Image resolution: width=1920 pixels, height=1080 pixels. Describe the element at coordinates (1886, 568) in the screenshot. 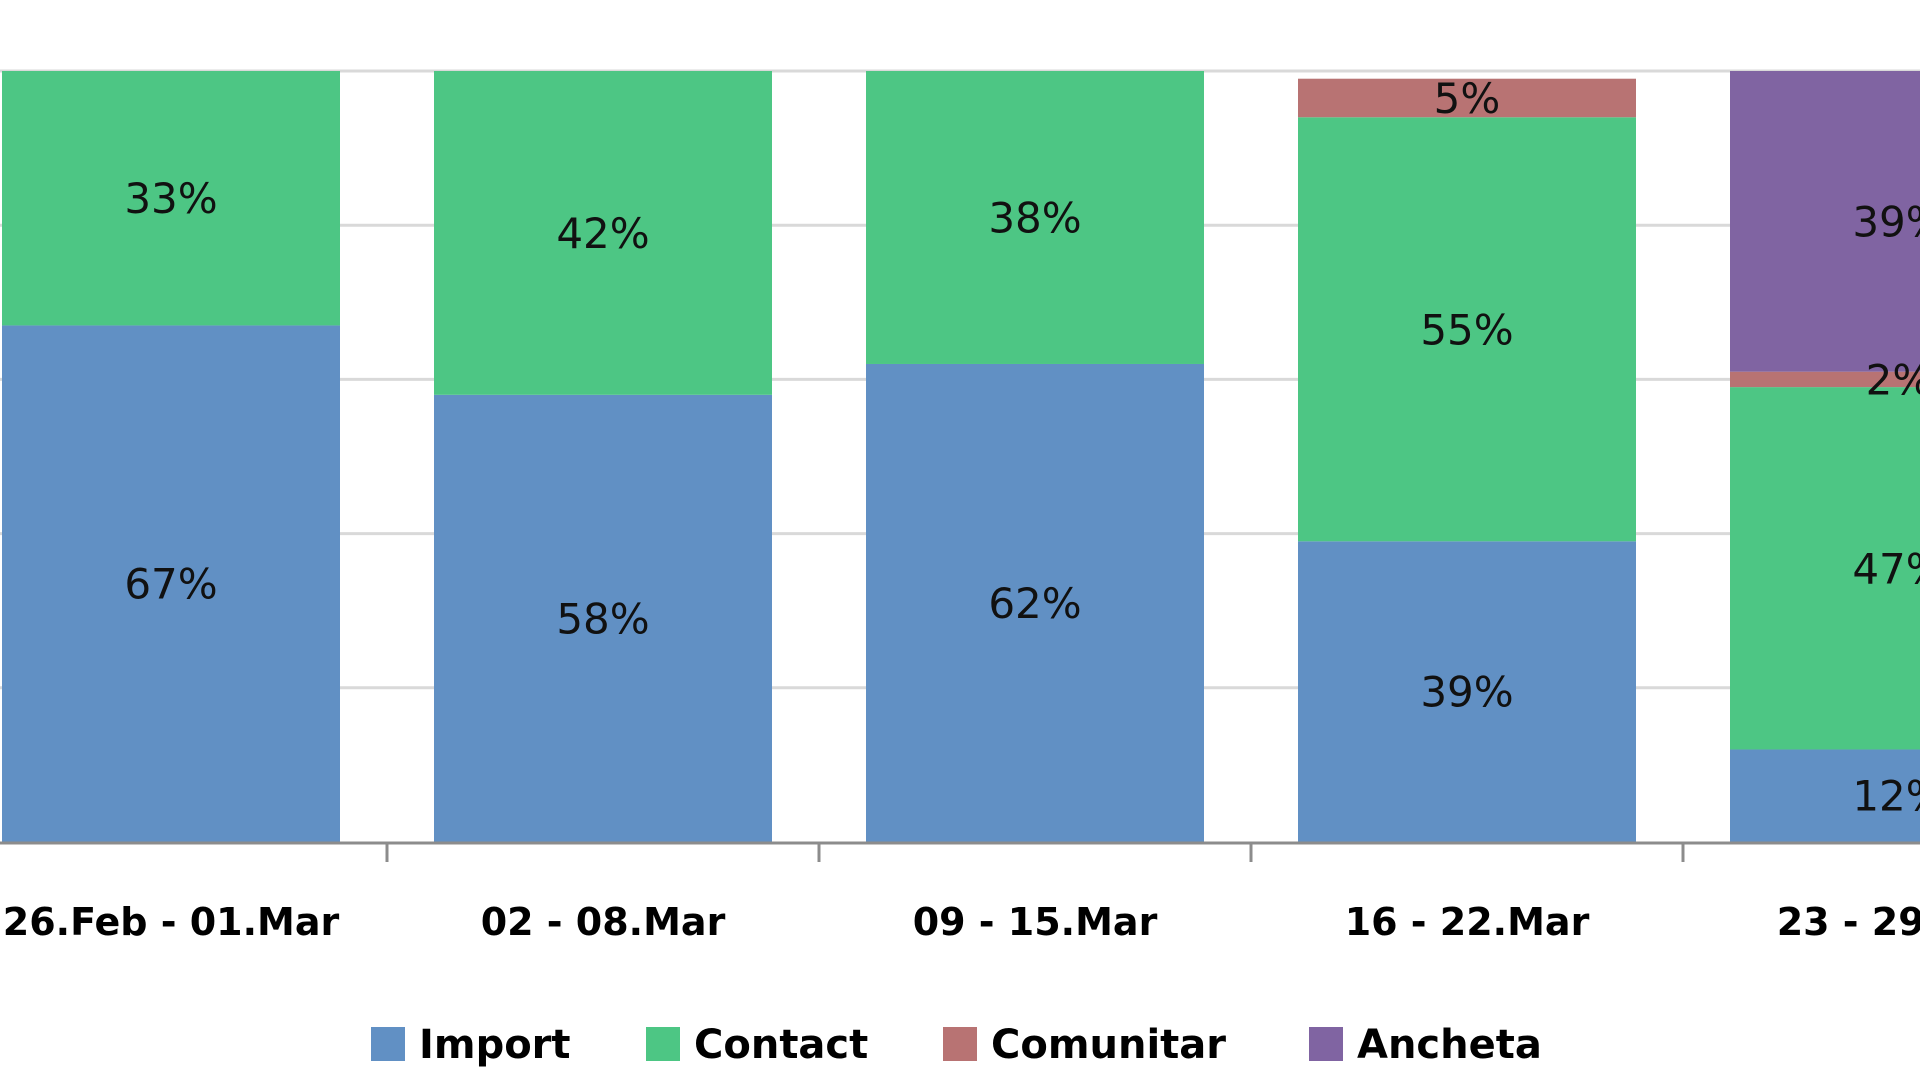

I see `data-label: 47%` at that location.